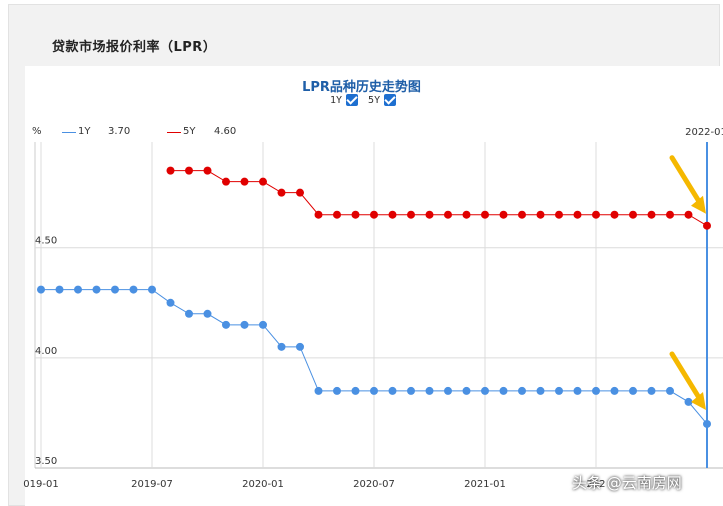 The height and width of the screenshot is (506, 723). What do you see at coordinates (627, 483) in the screenshot?
I see `watermark: 头条 @云南房网` at bounding box center [627, 483].